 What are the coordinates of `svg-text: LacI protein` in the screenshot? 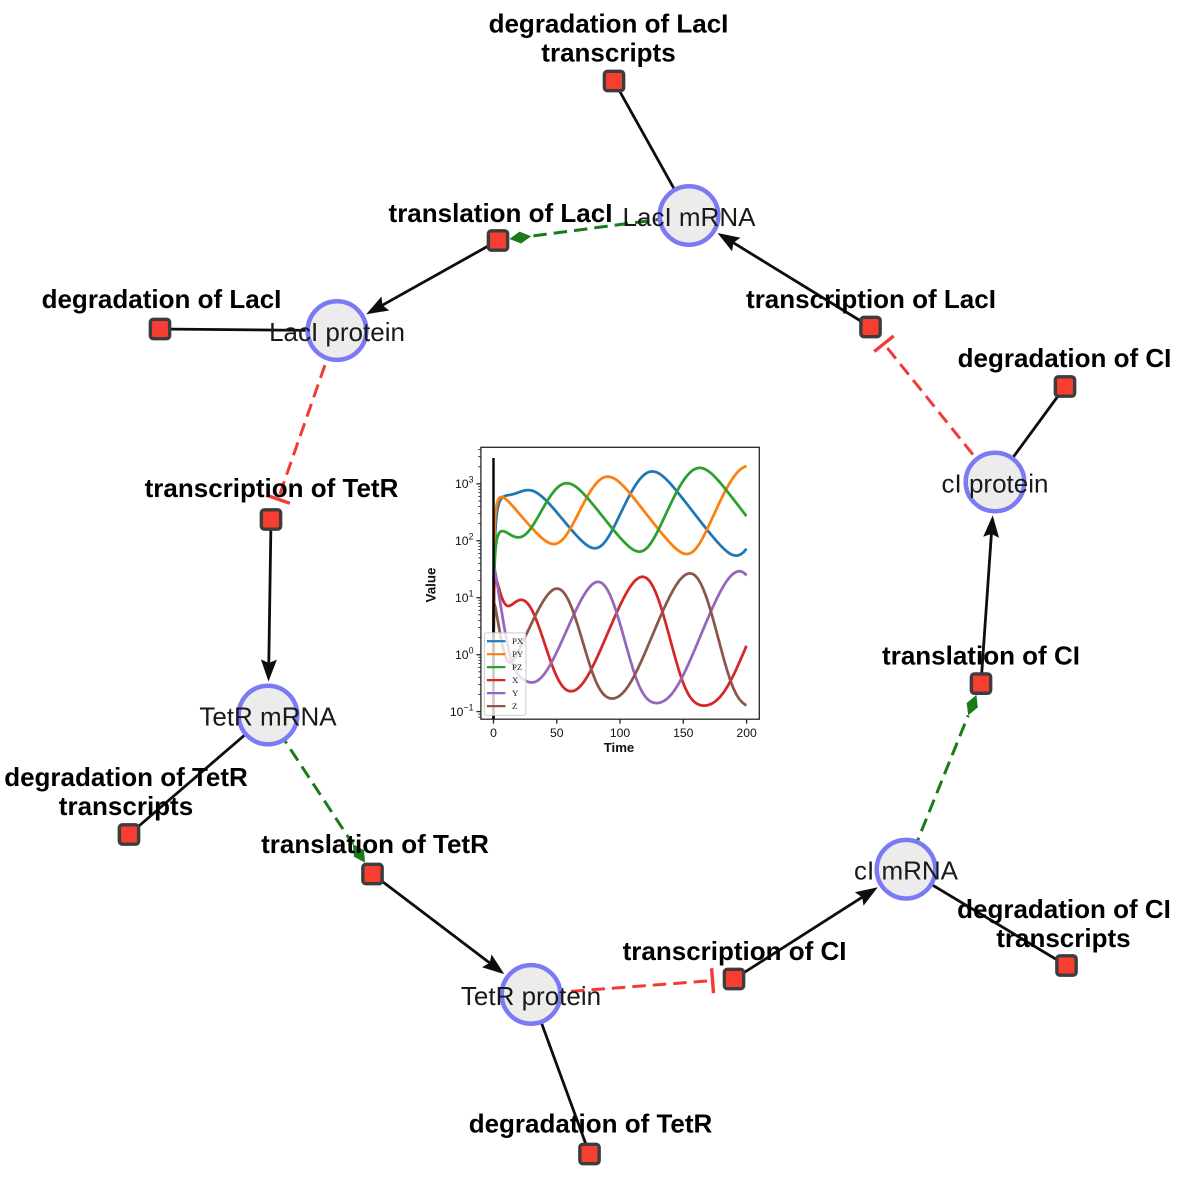 It's located at (337, 332).